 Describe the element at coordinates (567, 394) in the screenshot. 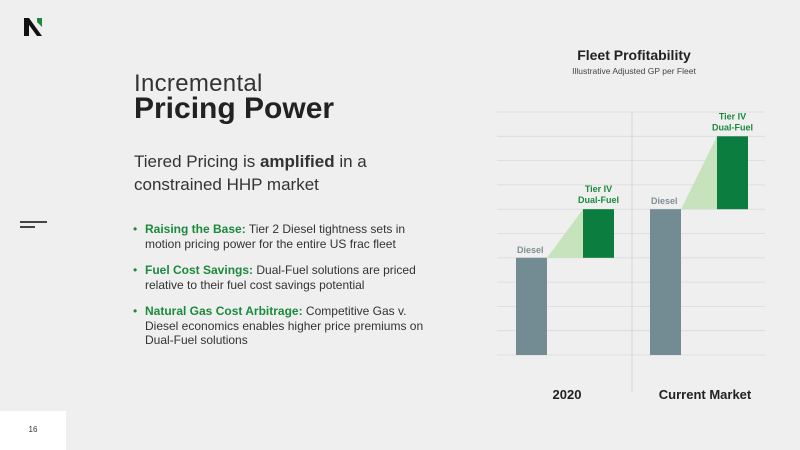

I see `category-label: 2020` at that location.